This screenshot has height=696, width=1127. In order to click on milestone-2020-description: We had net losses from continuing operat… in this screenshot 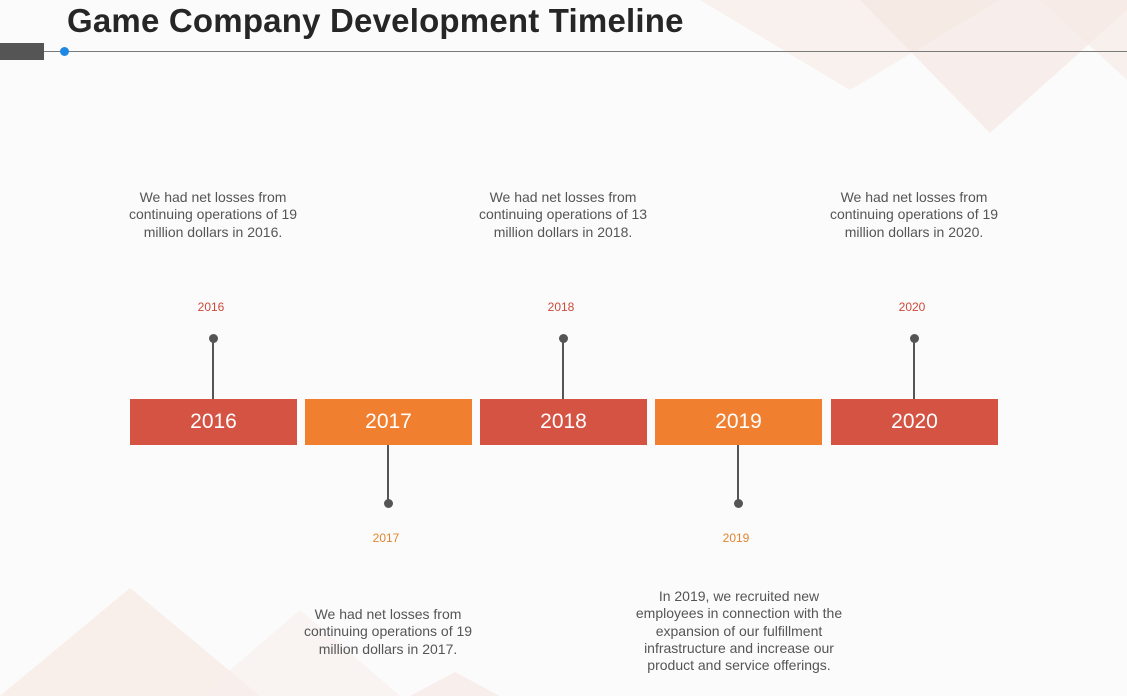, I will do `click(914, 214)`.